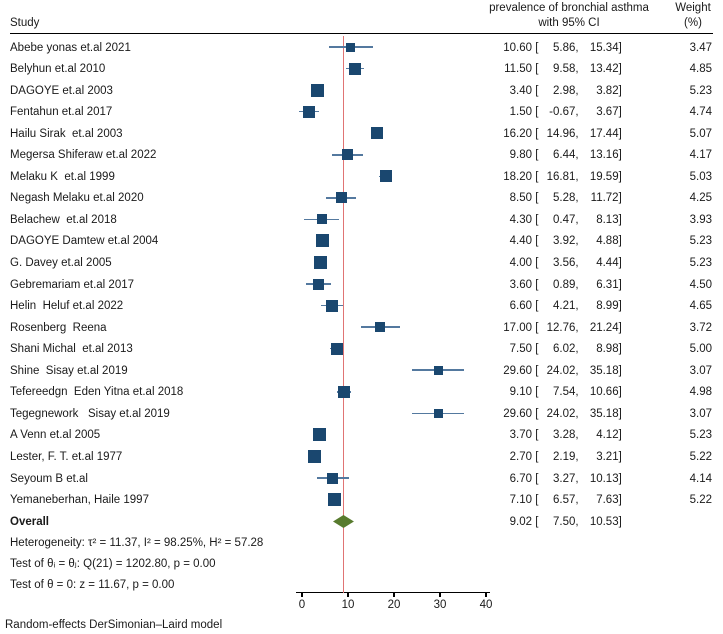 This screenshot has width=723, height=634. Describe the element at coordinates (394, 605) in the screenshot. I see `x-tick-label: 20` at that location.